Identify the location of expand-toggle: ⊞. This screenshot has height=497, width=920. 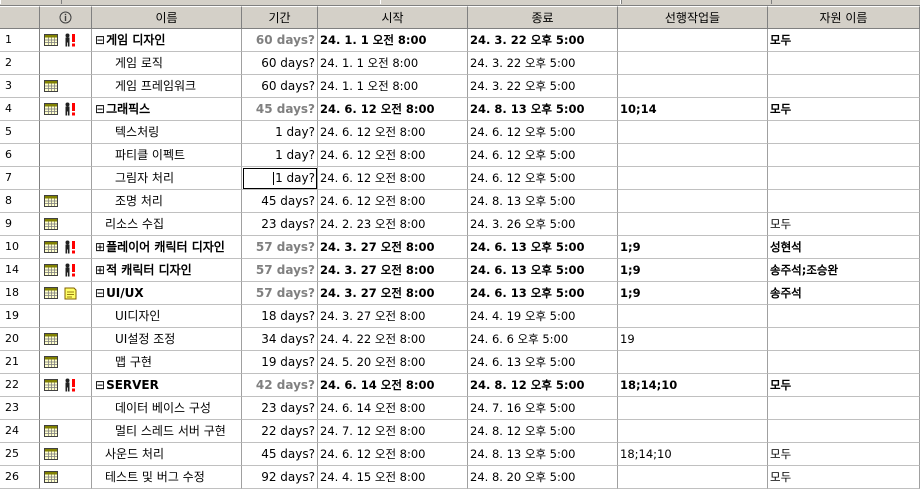
(100, 270).